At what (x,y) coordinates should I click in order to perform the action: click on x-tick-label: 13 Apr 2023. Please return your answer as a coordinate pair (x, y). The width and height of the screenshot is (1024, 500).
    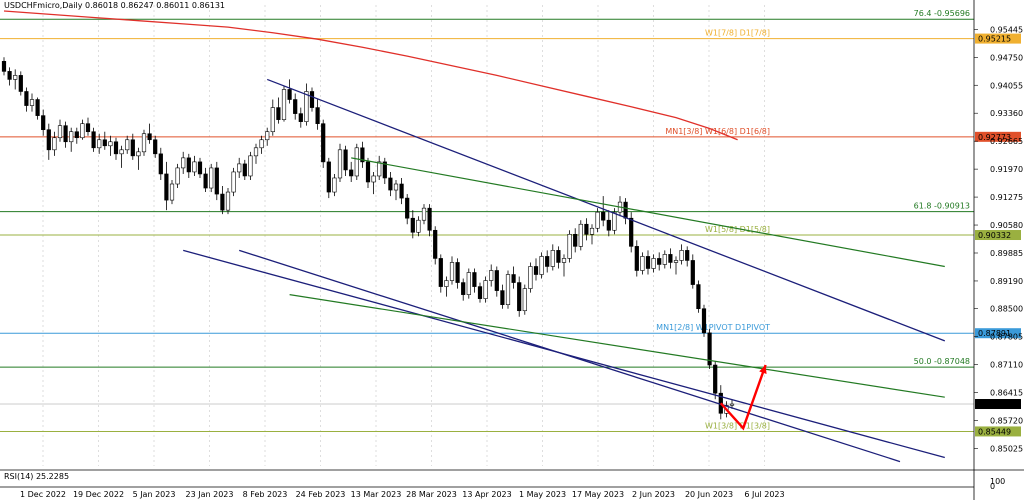
    Looking at the image, I should click on (486, 494).